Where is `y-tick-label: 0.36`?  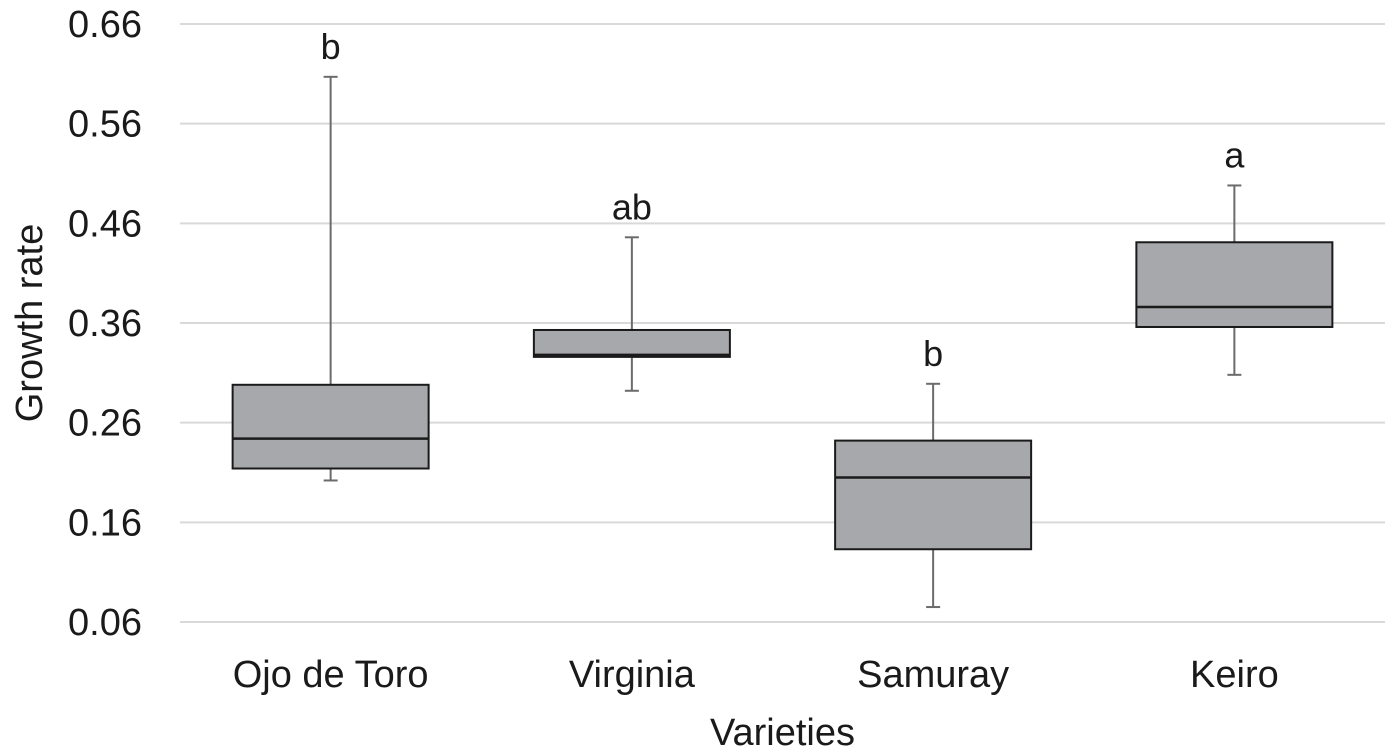
y-tick-label: 0.36 is located at coordinates (105, 324).